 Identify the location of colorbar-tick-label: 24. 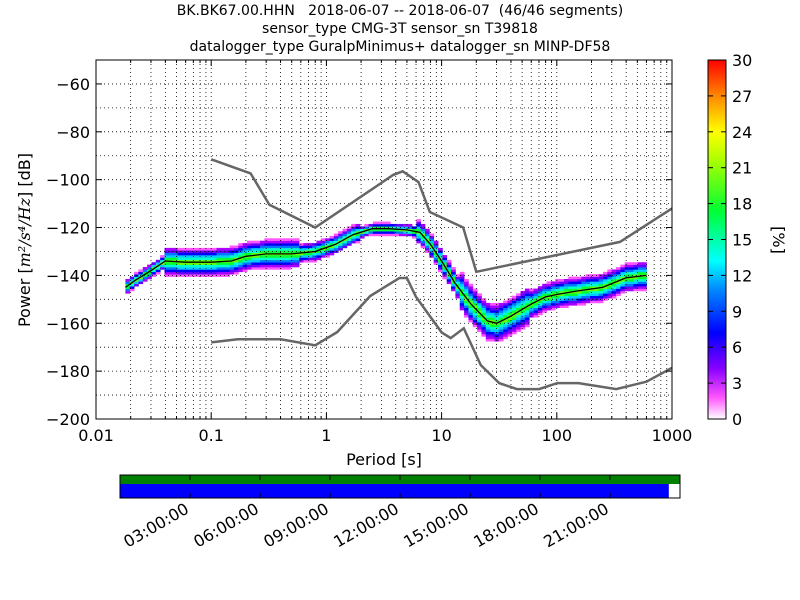
(742, 132).